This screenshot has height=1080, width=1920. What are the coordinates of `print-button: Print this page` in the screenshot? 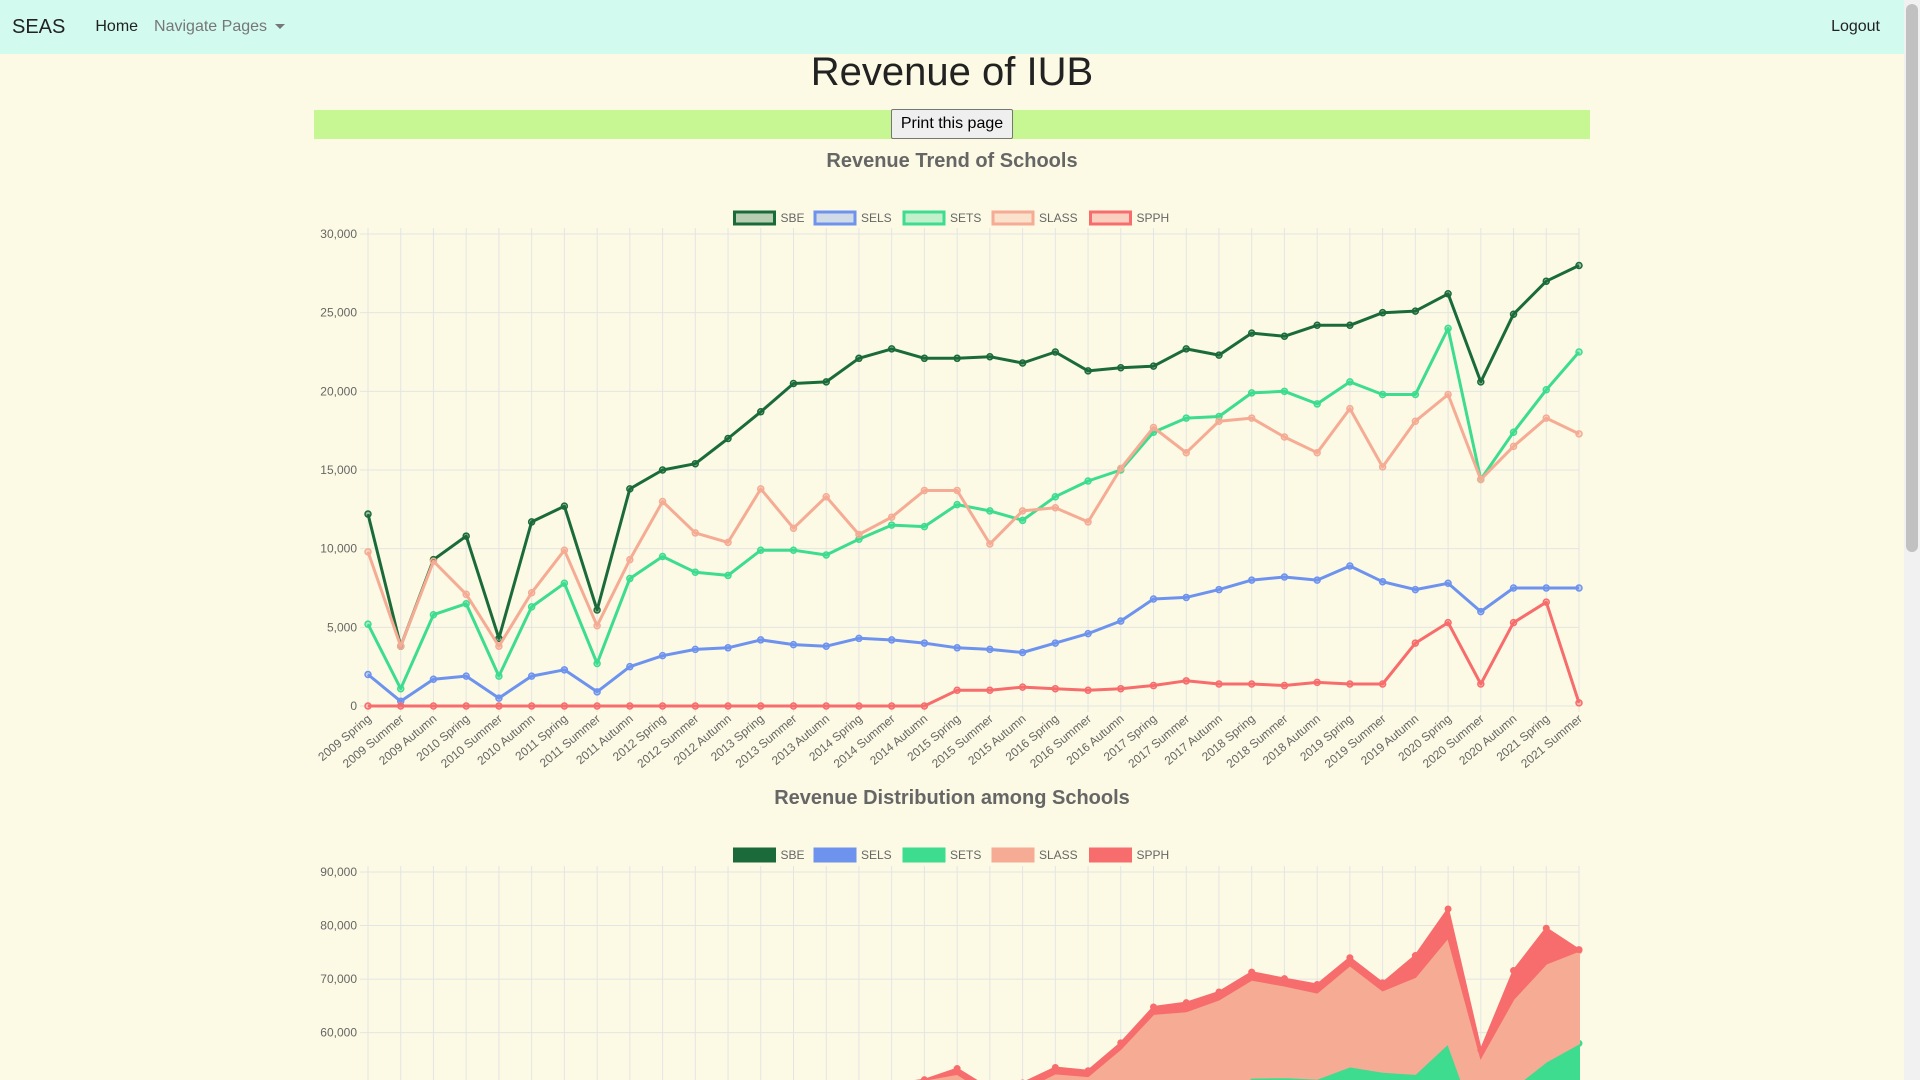 It's located at (952, 124).